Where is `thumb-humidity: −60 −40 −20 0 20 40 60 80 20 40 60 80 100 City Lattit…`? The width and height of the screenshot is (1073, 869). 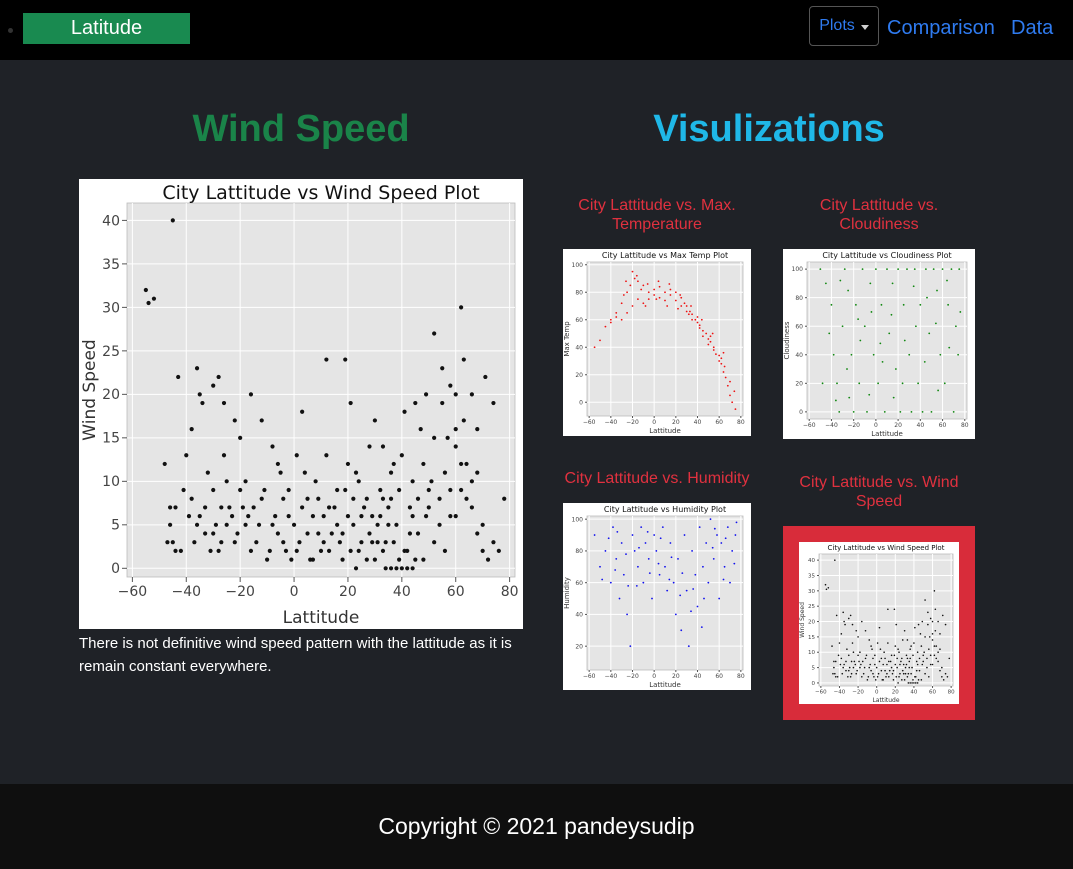
thumb-humidity: −60 −40 −20 0 20 40 60 80 20 40 60 80 100 City Lattit… is located at coordinates (657, 596).